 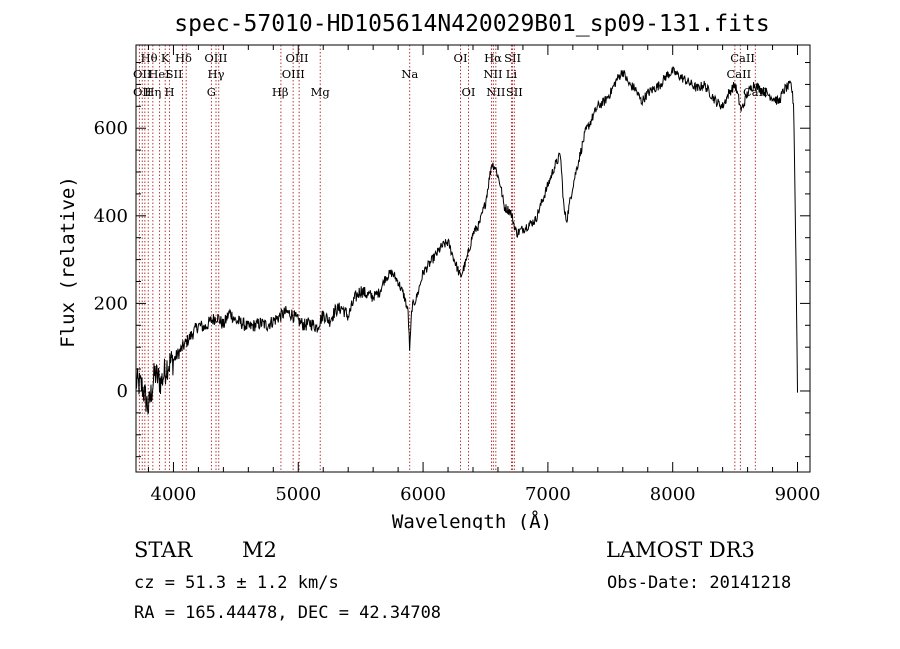 I want to click on line-label-17: CaII, so click(x=738, y=74).